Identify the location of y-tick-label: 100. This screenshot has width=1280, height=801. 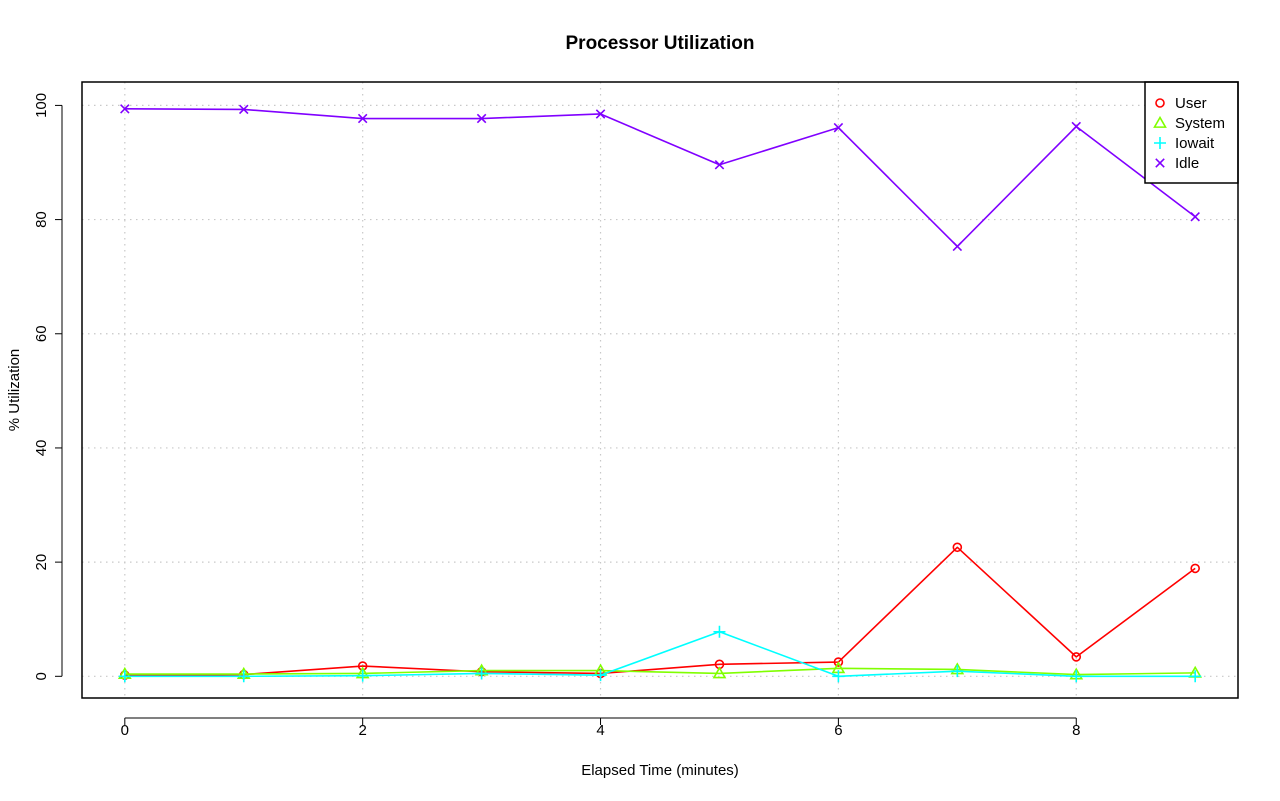
(41, 105).